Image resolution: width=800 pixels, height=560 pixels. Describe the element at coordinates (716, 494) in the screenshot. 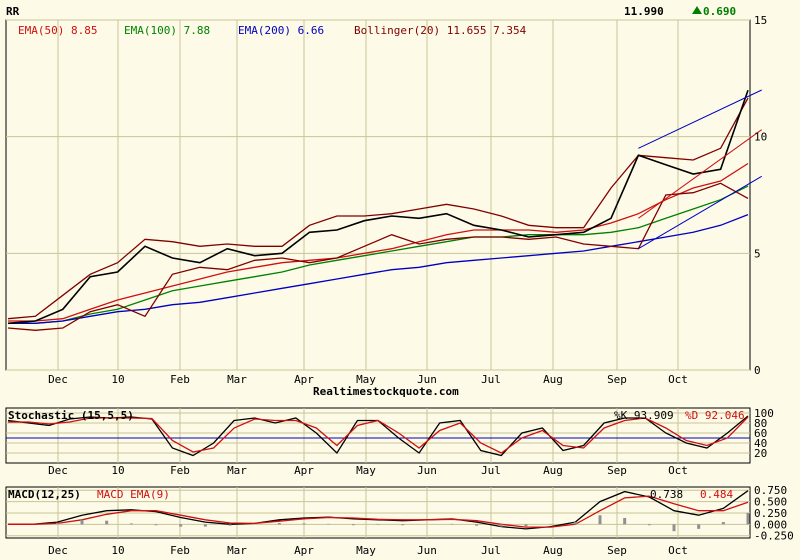

I see `macd-ema-value: 0.484` at that location.